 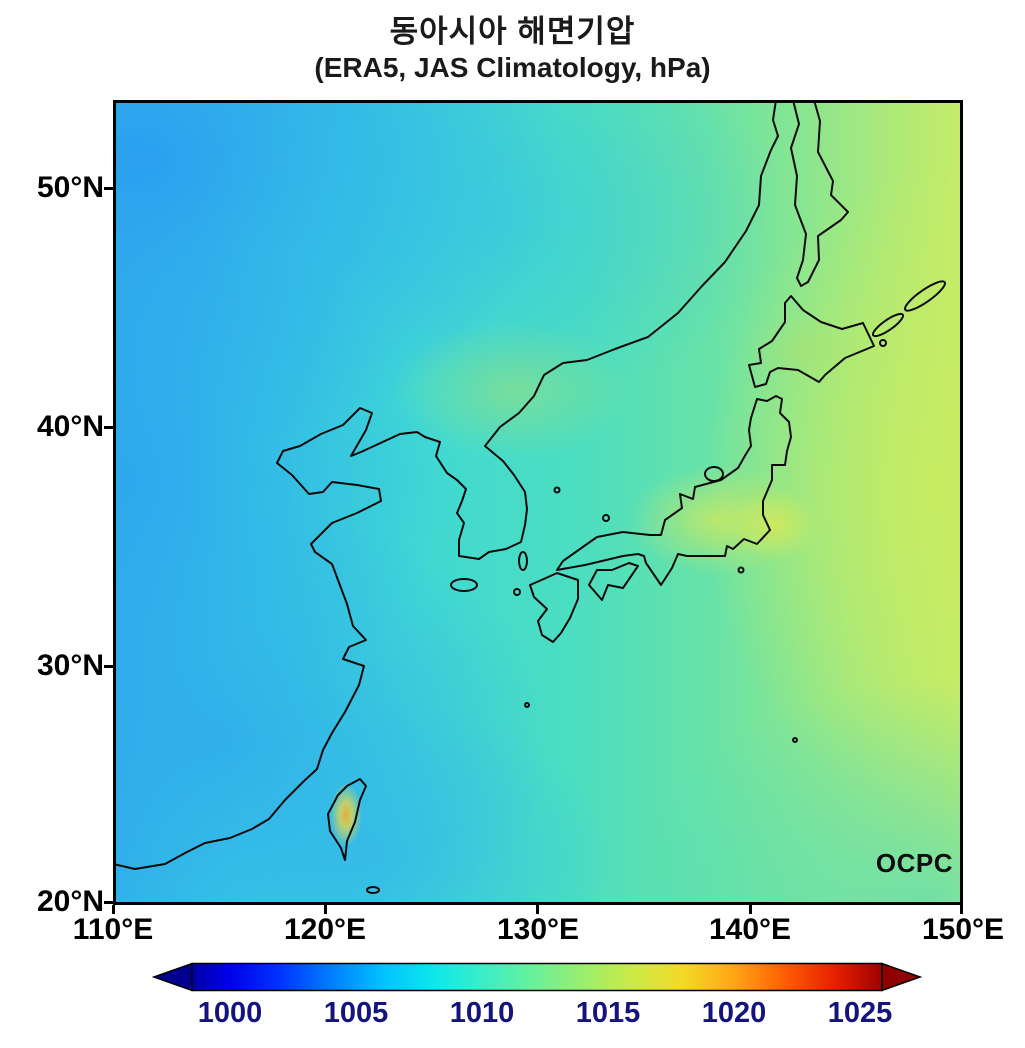 What do you see at coordinates (914, 863) in the screenshot?
I see `ocpc-watermark: OCPC` at bounding box center [914, 863].